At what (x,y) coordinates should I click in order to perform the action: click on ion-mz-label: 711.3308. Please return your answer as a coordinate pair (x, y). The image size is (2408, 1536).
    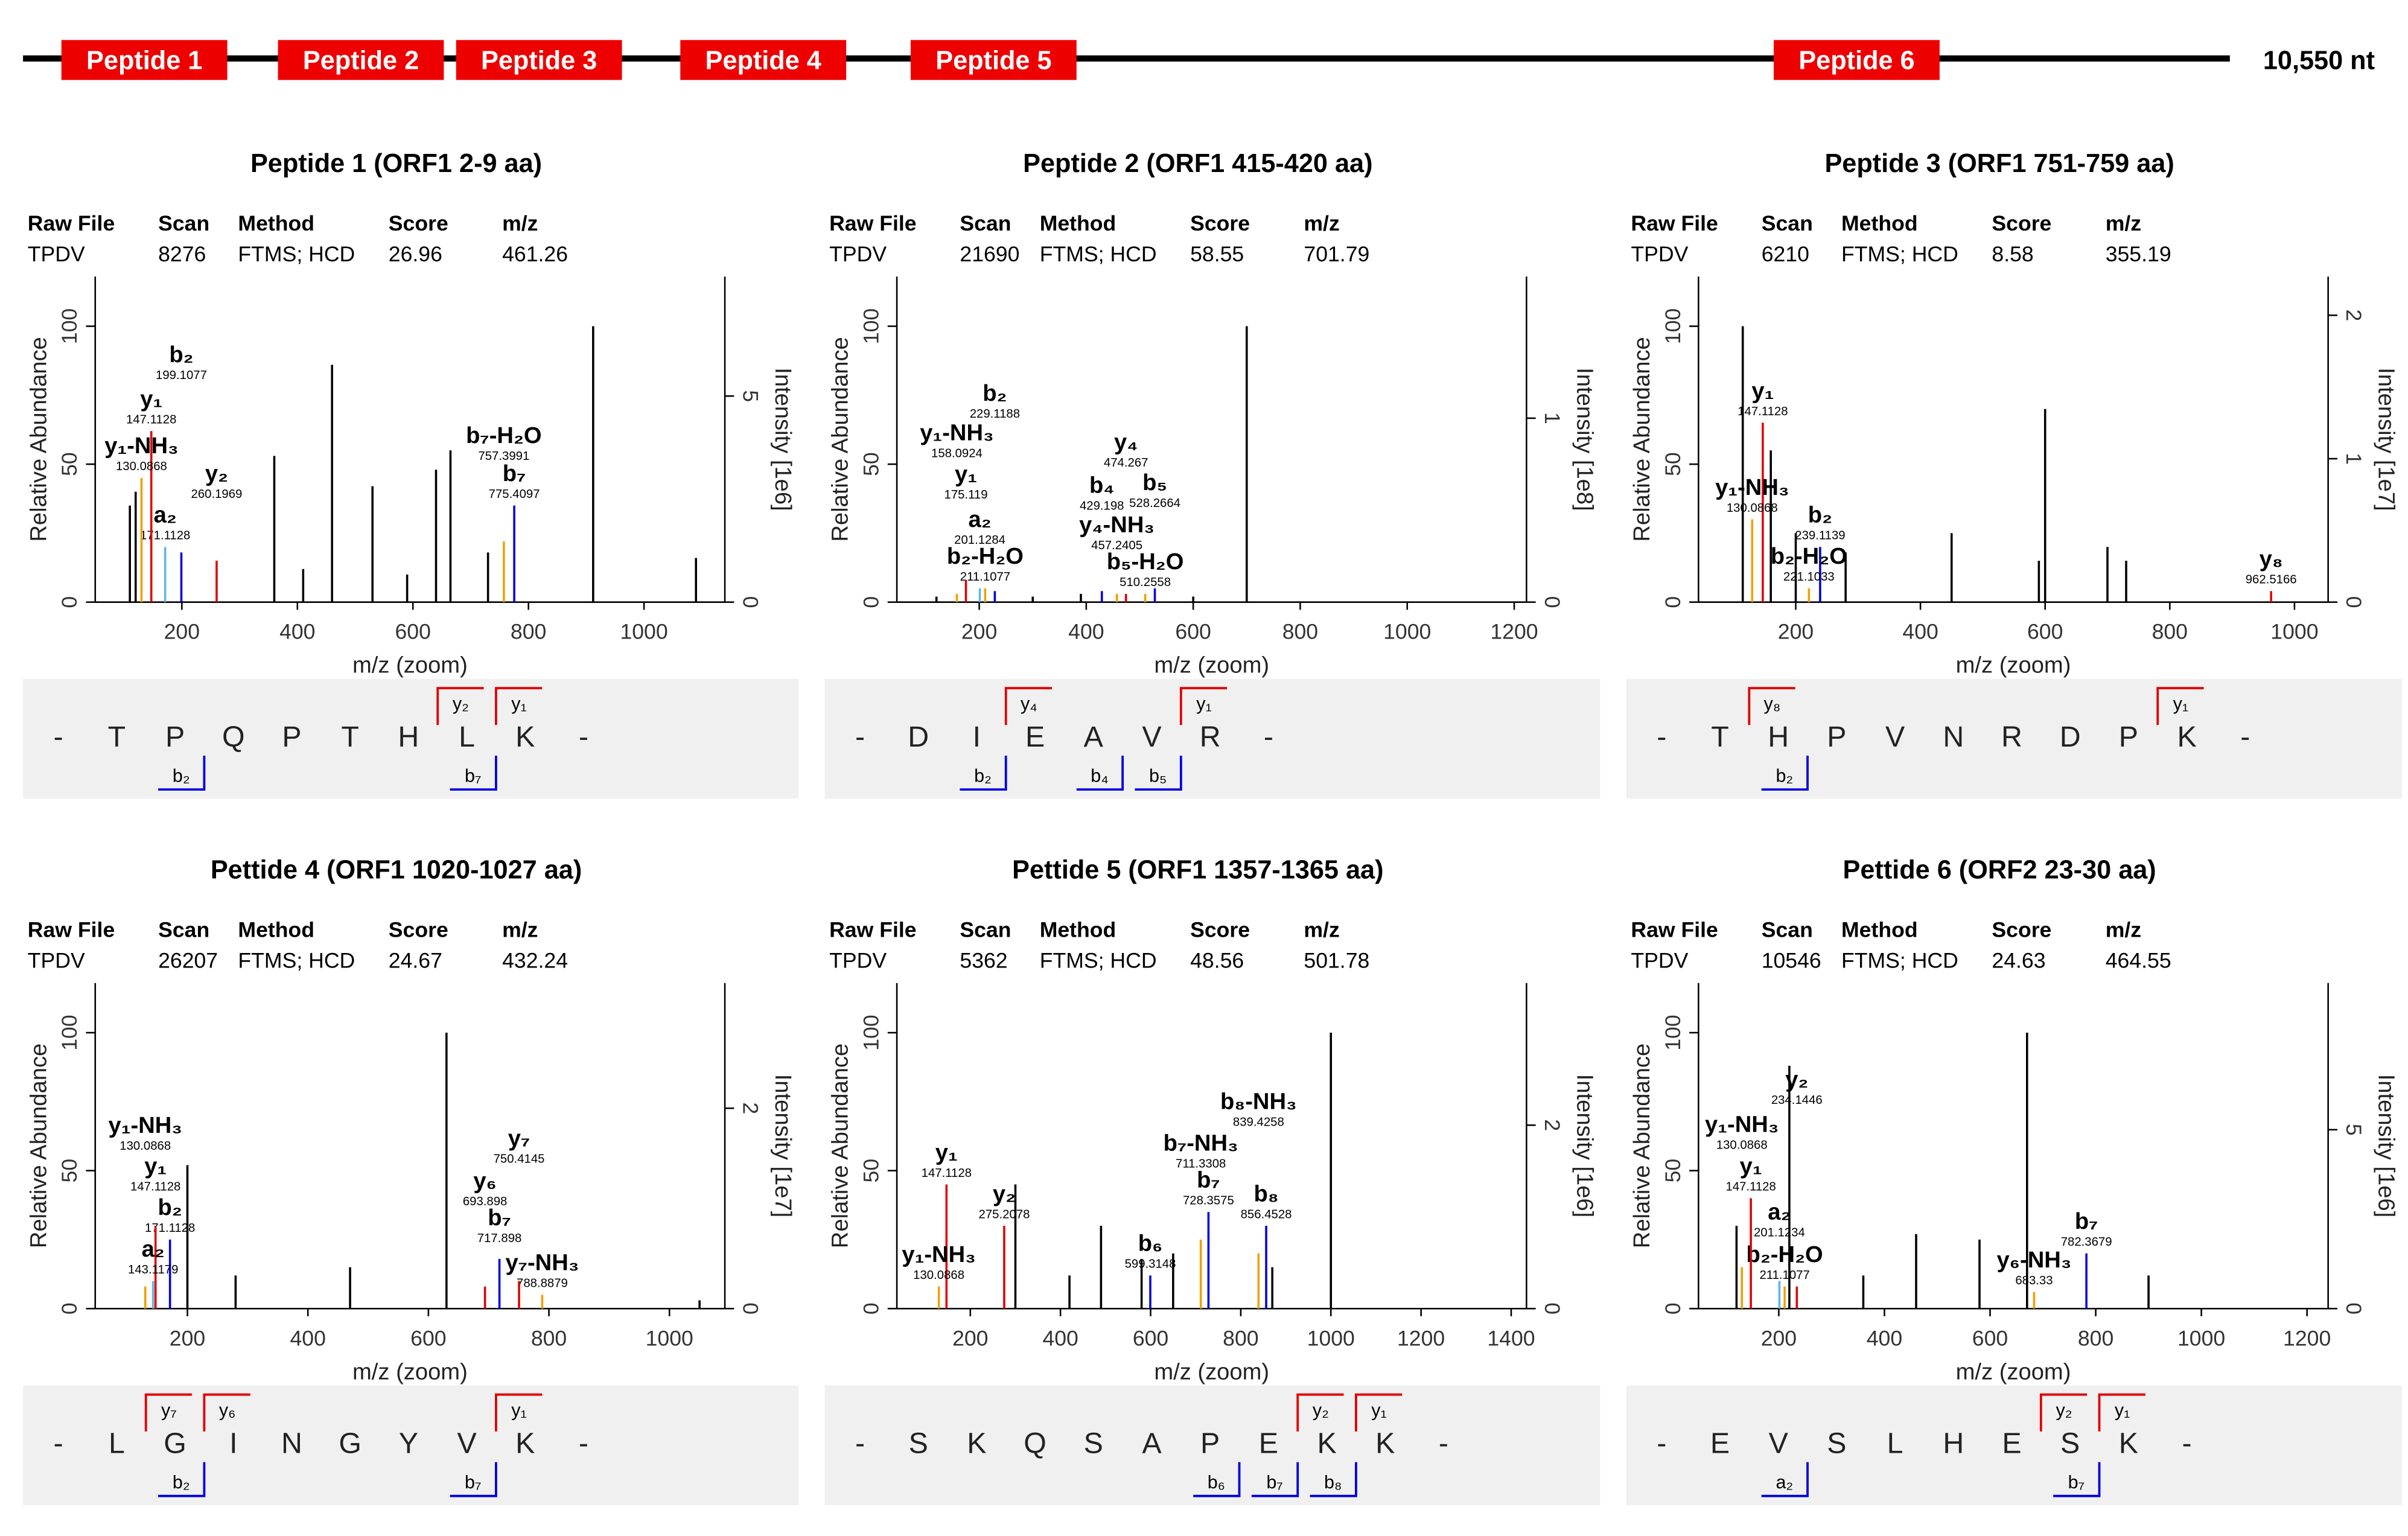
    Looking at the image, I should click on (1201, 1163).